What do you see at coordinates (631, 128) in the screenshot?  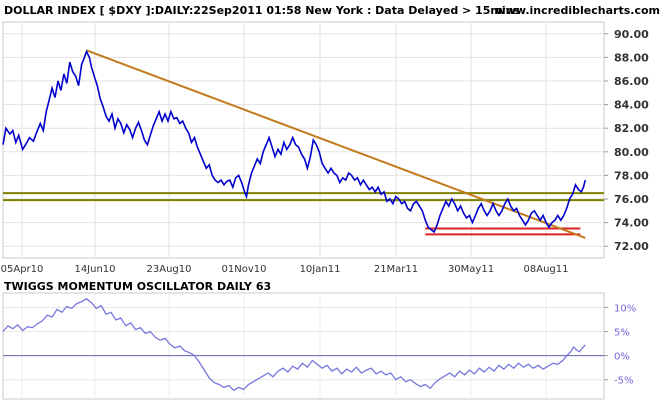 I see `price-y-tick-label: 82.00` at bounding box center [631, 128].